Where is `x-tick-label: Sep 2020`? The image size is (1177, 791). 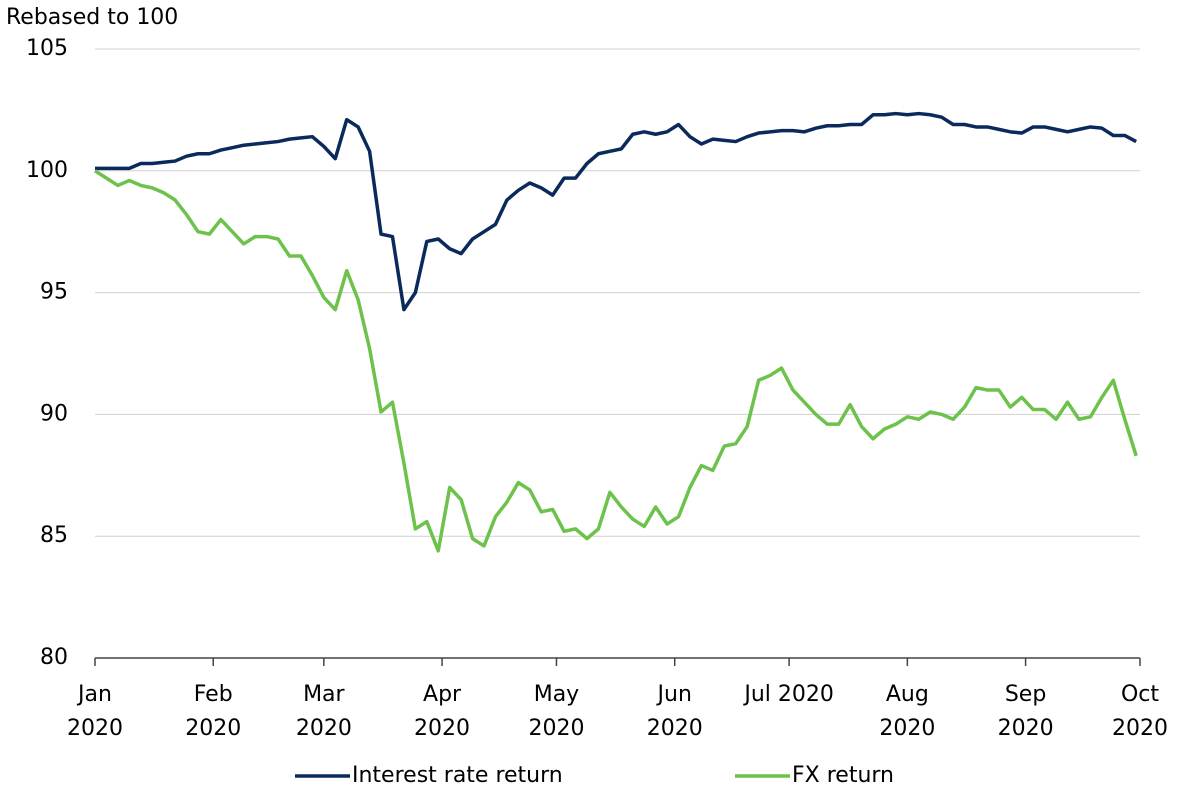
x-tick-label: Sep 2020 is located at coordinates (1025, 711).